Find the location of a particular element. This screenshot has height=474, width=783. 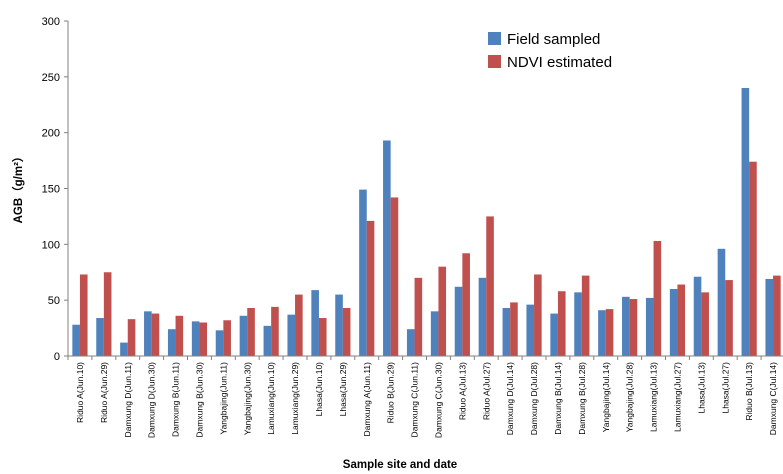

x-tick-label-6: Yangbajing(Jun.11) is located at coordinates (223, 398).